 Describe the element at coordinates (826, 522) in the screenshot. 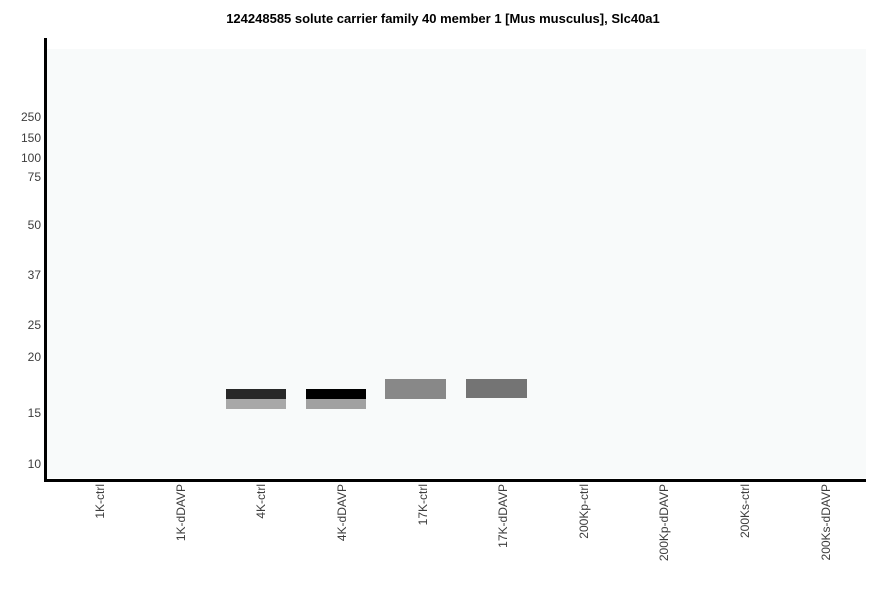

I see `x-axis-lane-label: 200Ks-dDAVP` at that location.